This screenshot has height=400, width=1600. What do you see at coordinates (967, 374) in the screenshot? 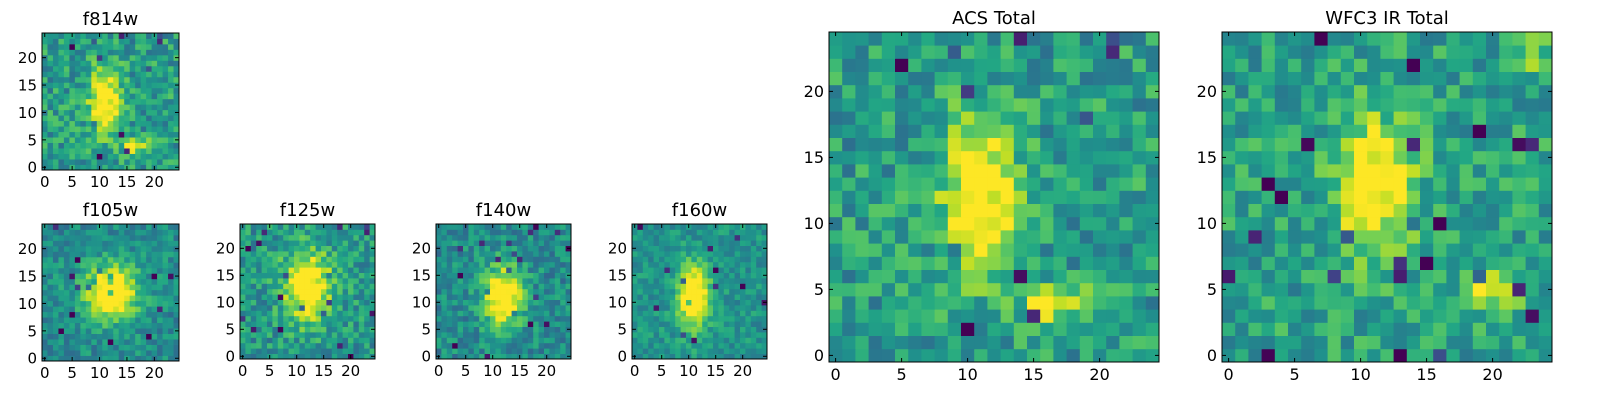
I see `x-tick-label: 10` at bounding box center [967, 374].